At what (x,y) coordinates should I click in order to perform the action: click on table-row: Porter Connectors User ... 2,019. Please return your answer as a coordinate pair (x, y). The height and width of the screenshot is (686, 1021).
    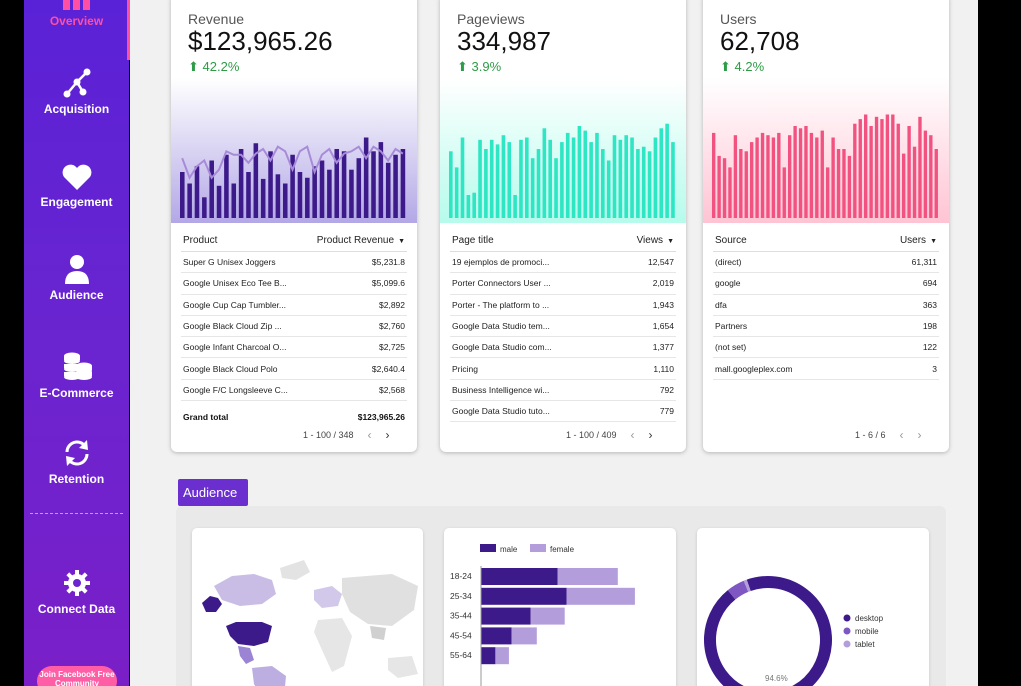
    Looking at the image, I should click on (563, 284).